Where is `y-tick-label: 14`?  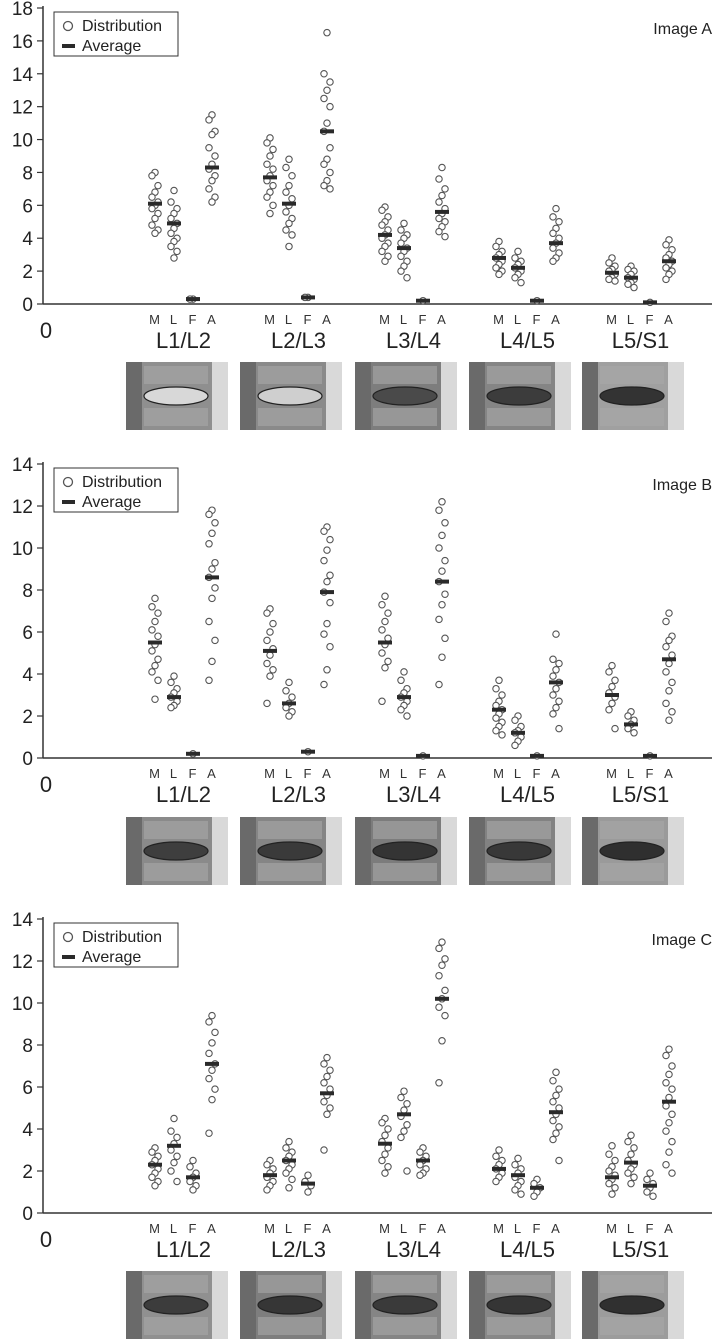
y-tick-label: 14 is located at coordinates (23, 920).